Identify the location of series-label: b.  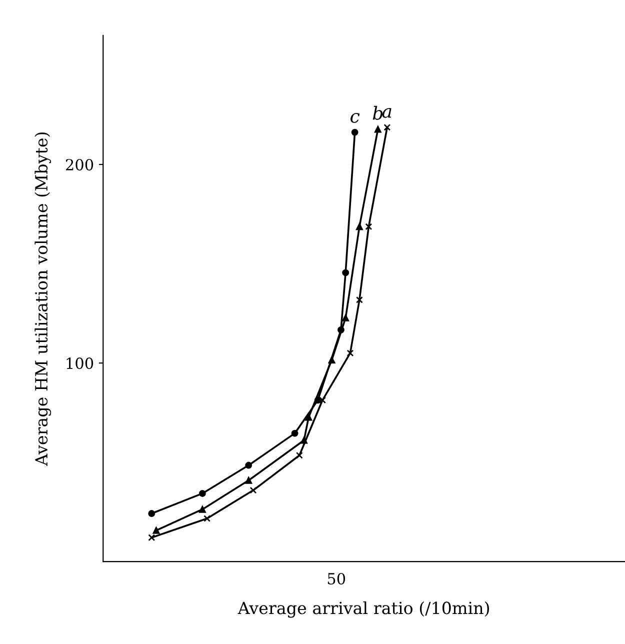
(377, 113).